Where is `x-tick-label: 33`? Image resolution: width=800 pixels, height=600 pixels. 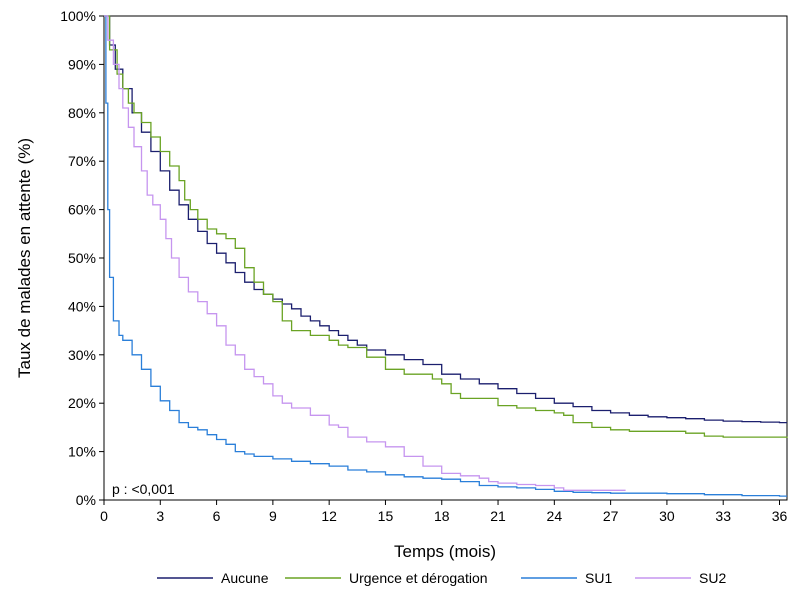 x-tick-label: 33 is located at coordinates (723, 516).